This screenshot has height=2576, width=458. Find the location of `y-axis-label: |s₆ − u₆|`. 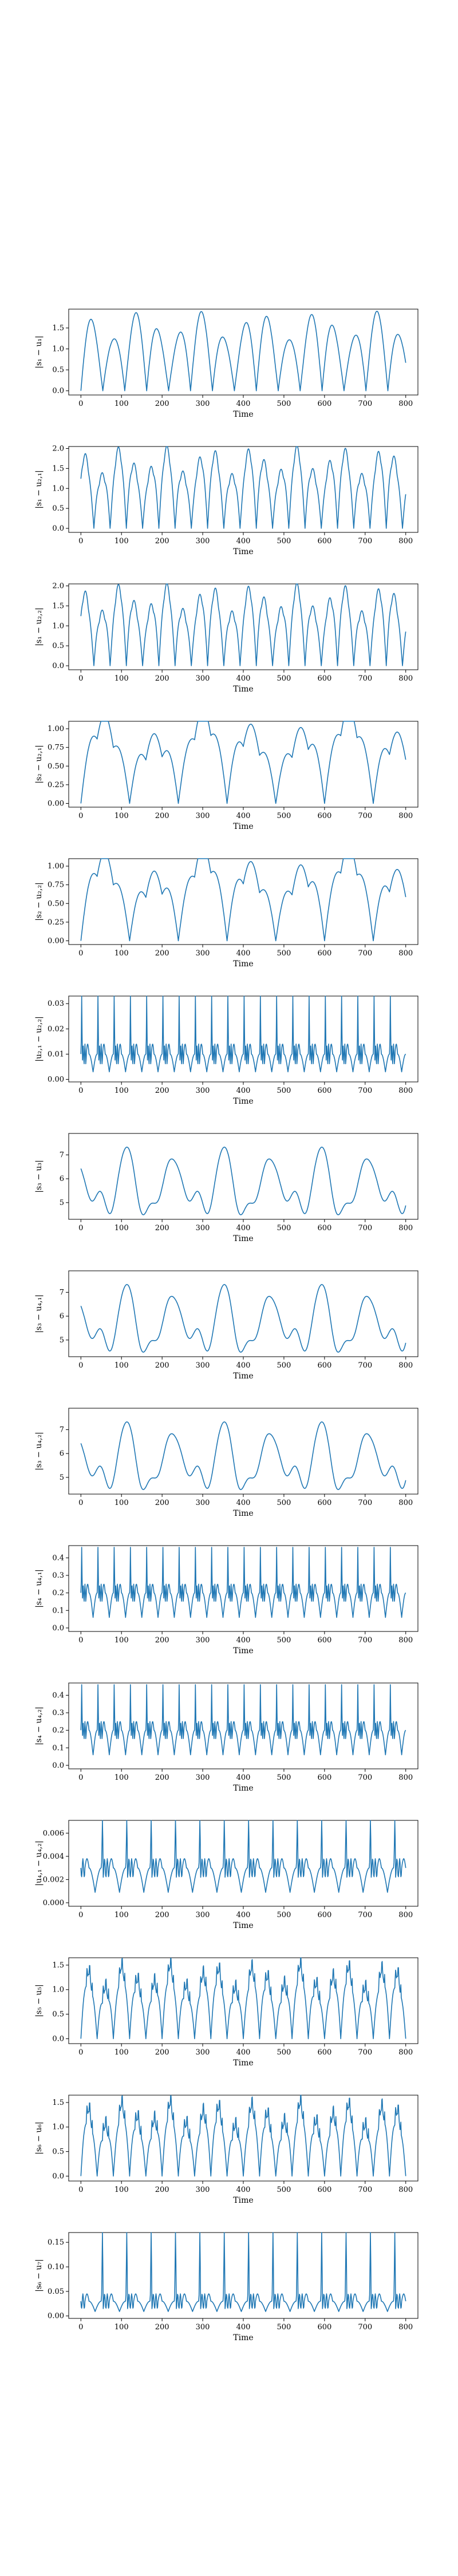

y-axis-label: |s₆ − u₆| is located at coordinates (39, 2138).